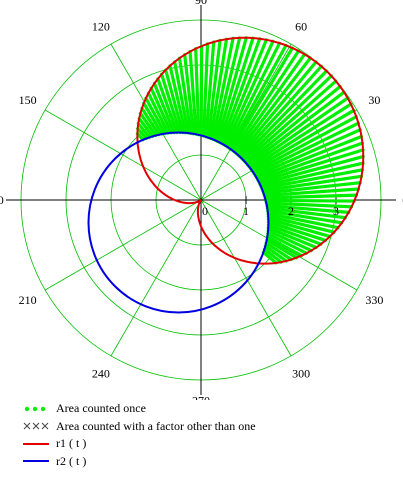 The width and height of the screenshot is (403, 480). What do you see at coordinates (139, 462) in the screenshot?
I see `legend-item-r2: r2 ( t )` at bounding box center [139, 462].